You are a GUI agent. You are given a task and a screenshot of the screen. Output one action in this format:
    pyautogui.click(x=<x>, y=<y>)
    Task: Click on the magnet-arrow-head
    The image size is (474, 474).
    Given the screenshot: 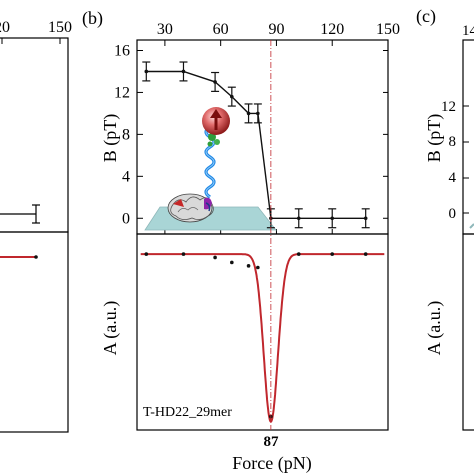 What is the action you would take?
    pyautogui.click(x=216, y=113)
    